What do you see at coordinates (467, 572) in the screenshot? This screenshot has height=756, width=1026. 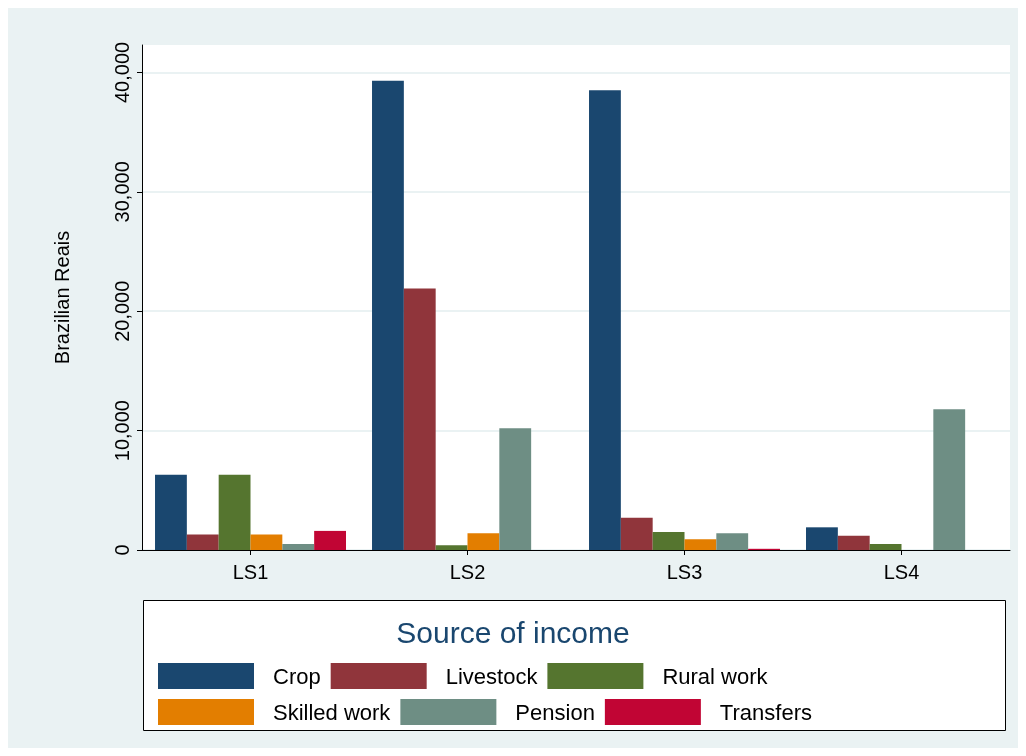 I see `x-tick-label: LS2` at bounding box center [467, 572].